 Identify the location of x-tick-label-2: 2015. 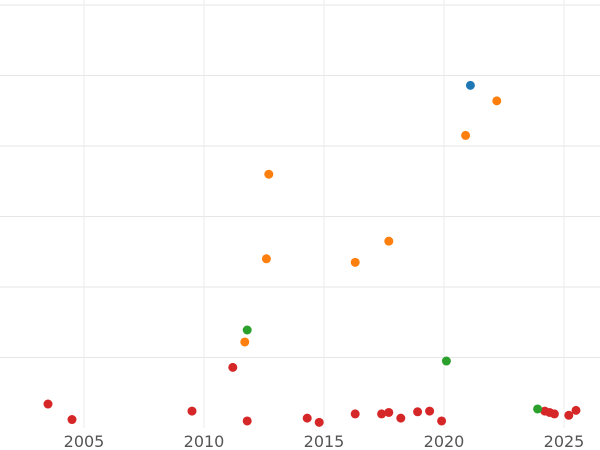
(324, 441).